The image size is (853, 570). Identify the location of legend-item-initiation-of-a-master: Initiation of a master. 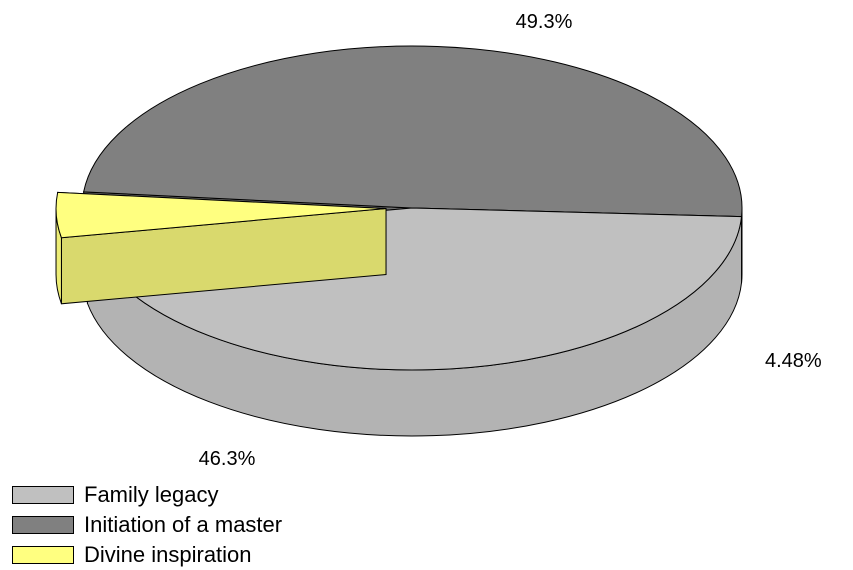
(147, 525).